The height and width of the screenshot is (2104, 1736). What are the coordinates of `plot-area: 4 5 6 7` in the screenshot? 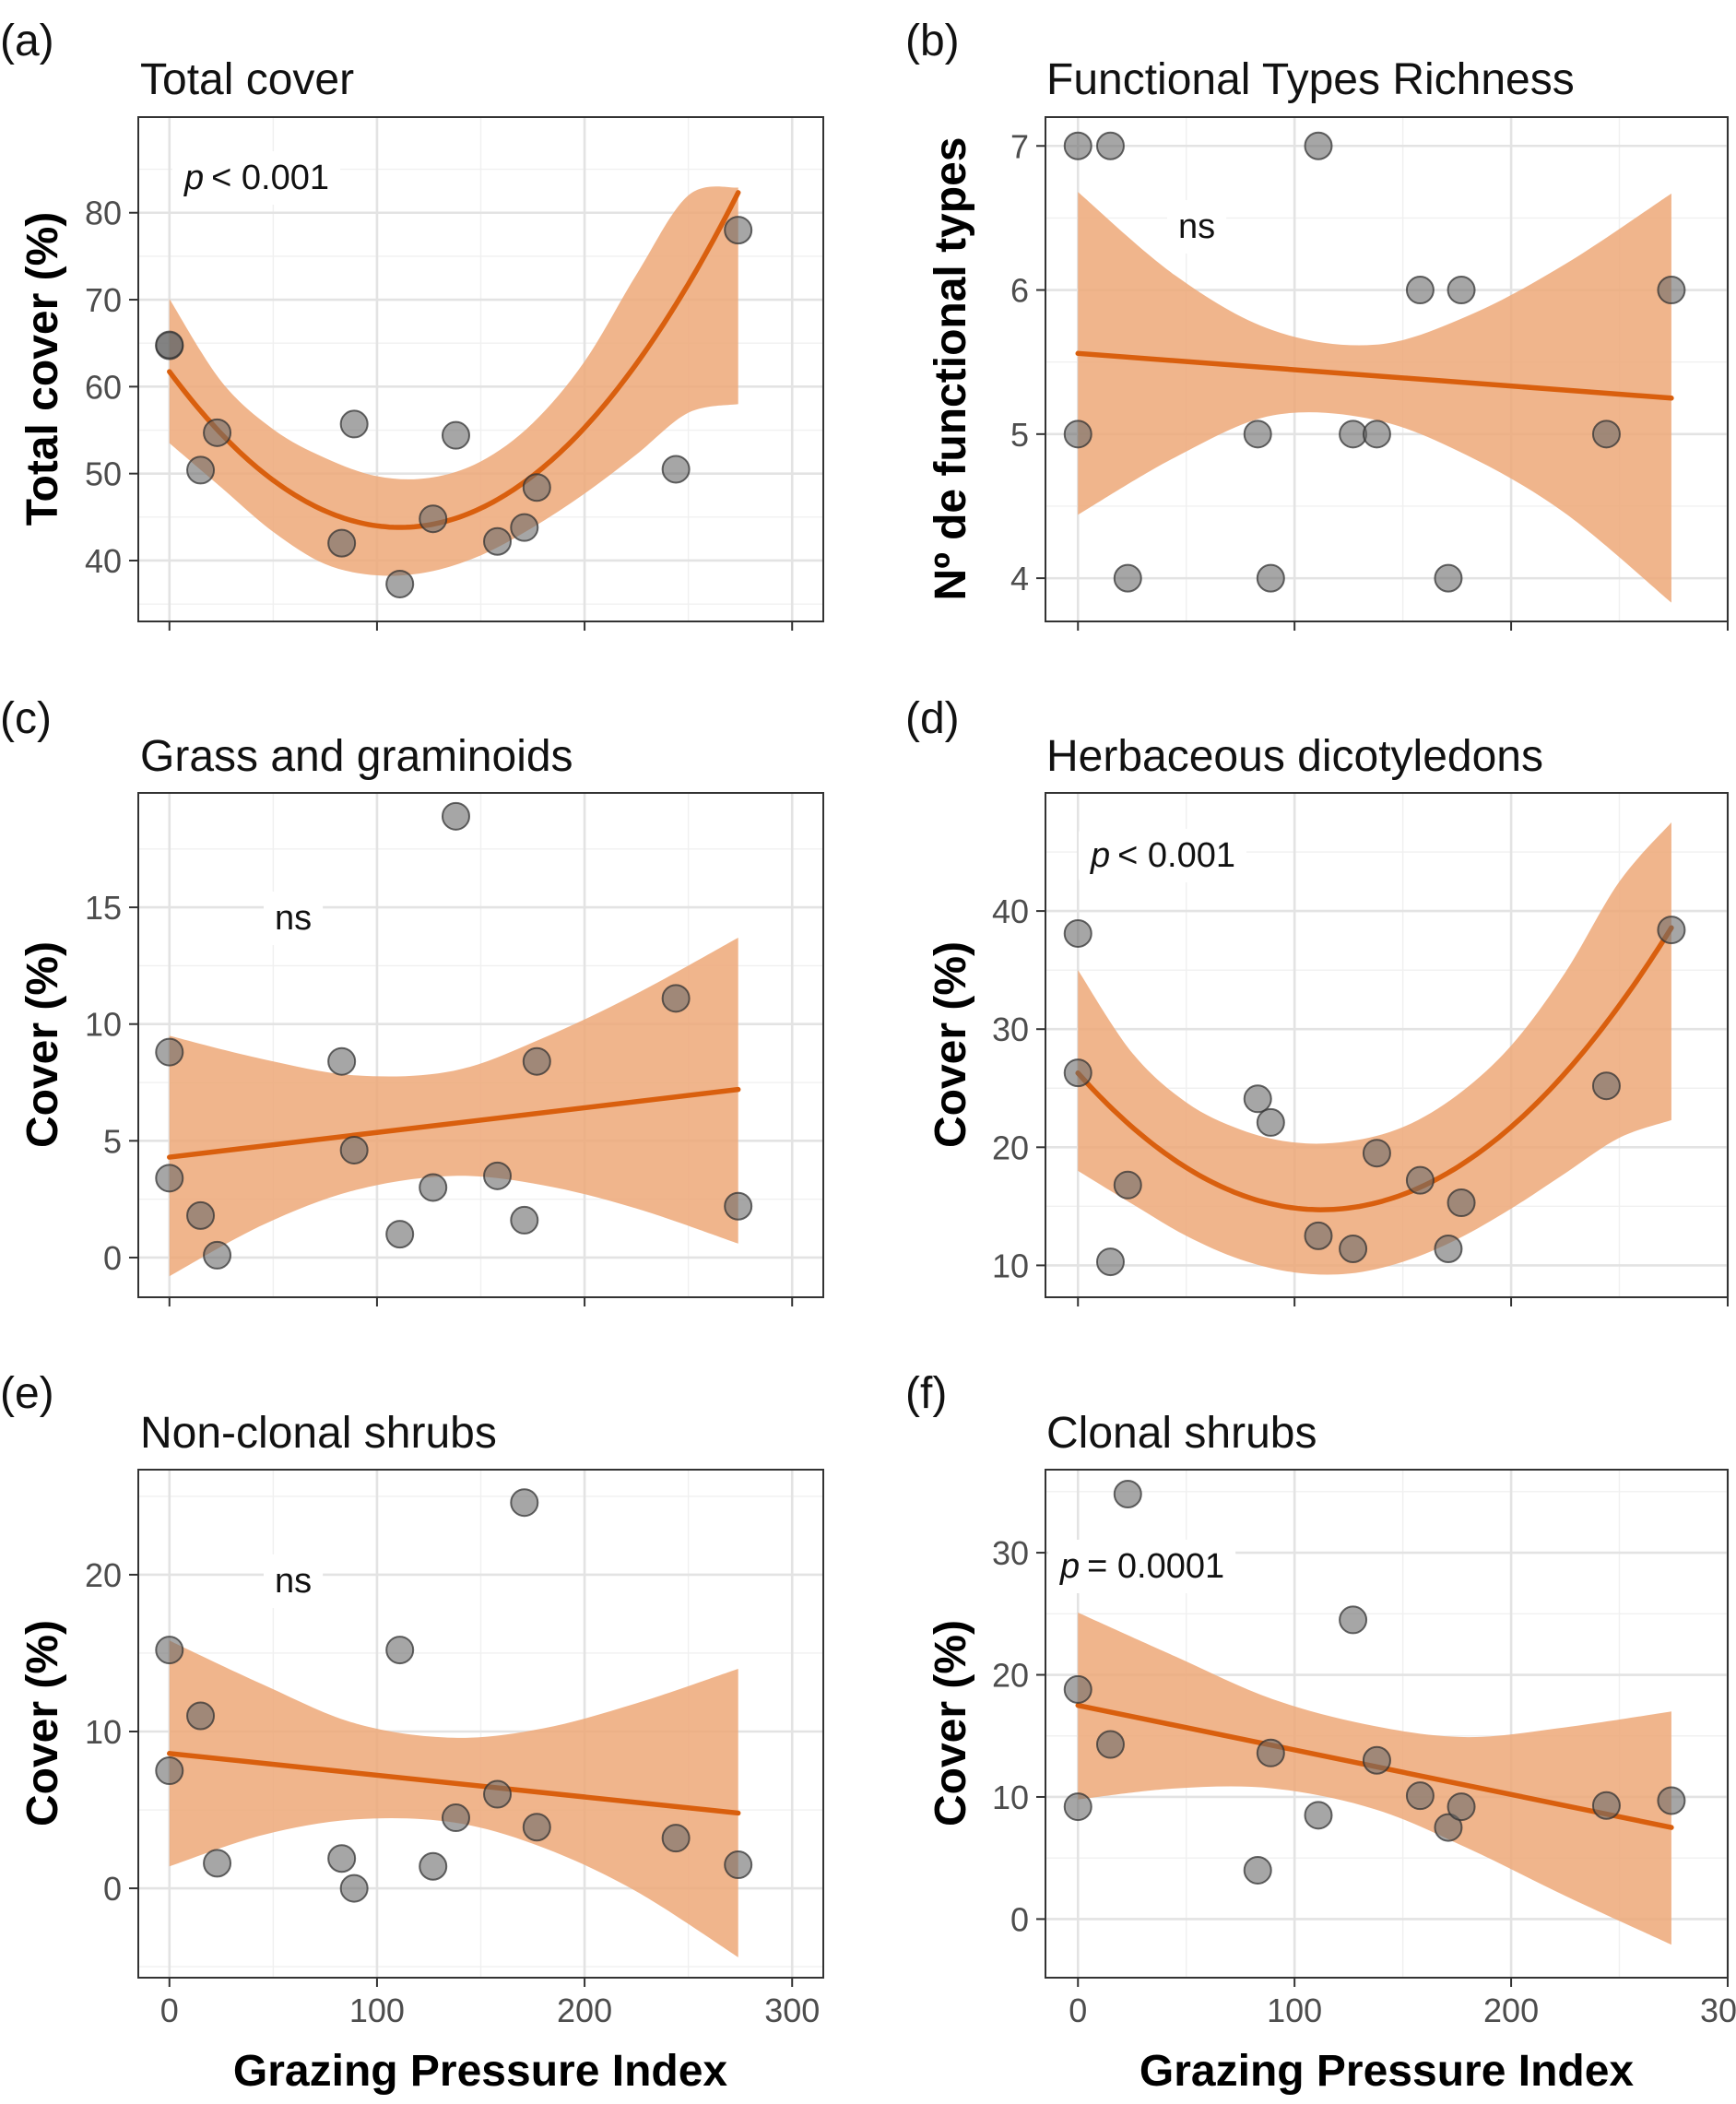 It's located at (1370, 373).